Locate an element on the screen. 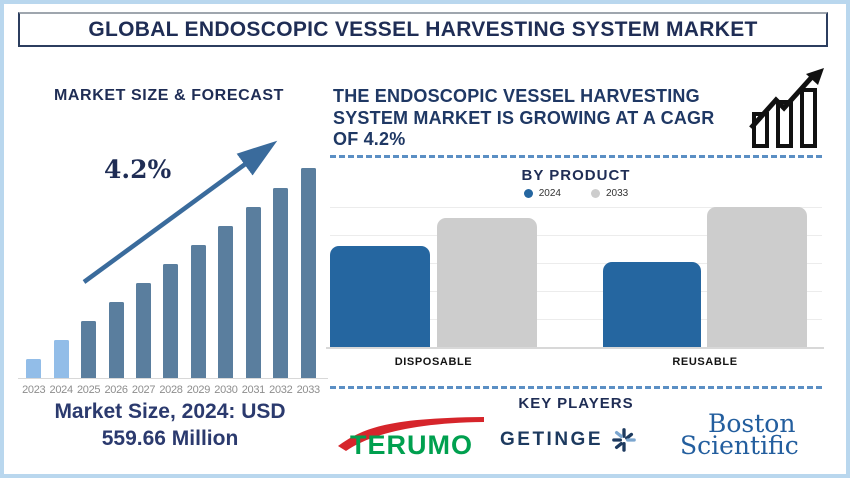  year-label: 2033 is located at coordinates (308, 390).